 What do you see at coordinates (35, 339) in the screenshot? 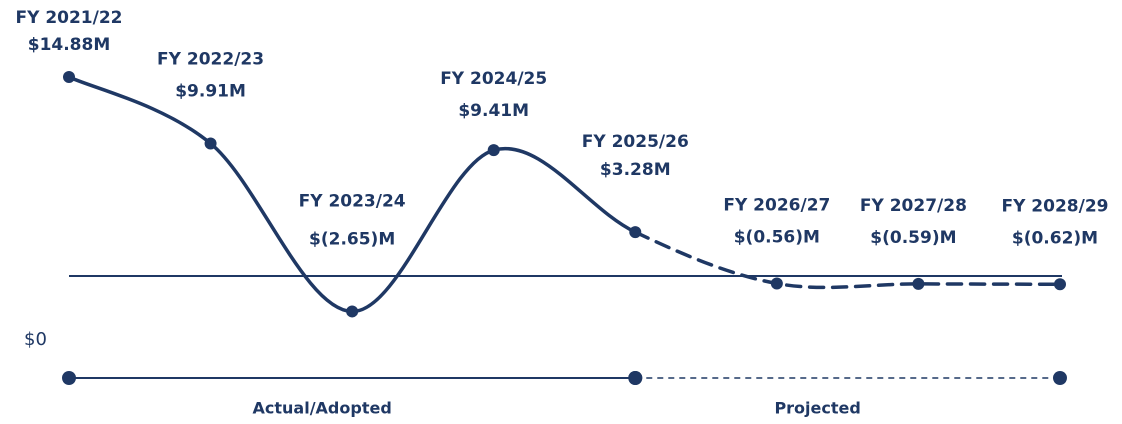
I see `y-tick-label: $0` at bounding box center [35, 339].